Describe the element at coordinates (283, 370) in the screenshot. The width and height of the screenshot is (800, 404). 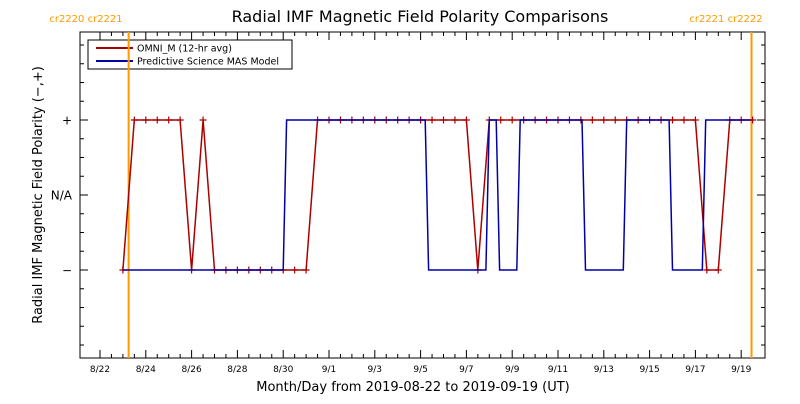
I see `x-tick-label: 8/30` at that location.